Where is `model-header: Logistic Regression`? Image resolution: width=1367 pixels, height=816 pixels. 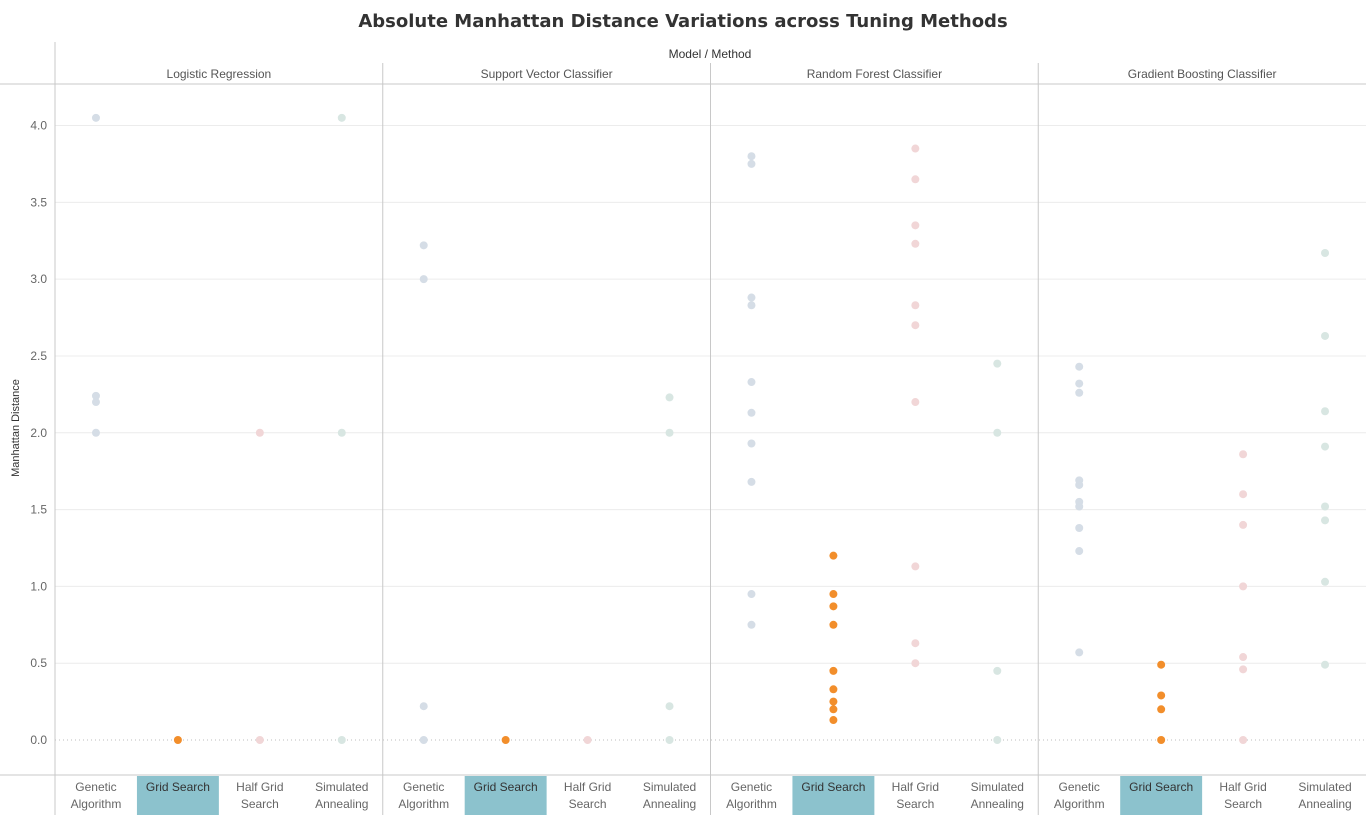 model-header: Logistic Regression is located at coordinates (219, 74).